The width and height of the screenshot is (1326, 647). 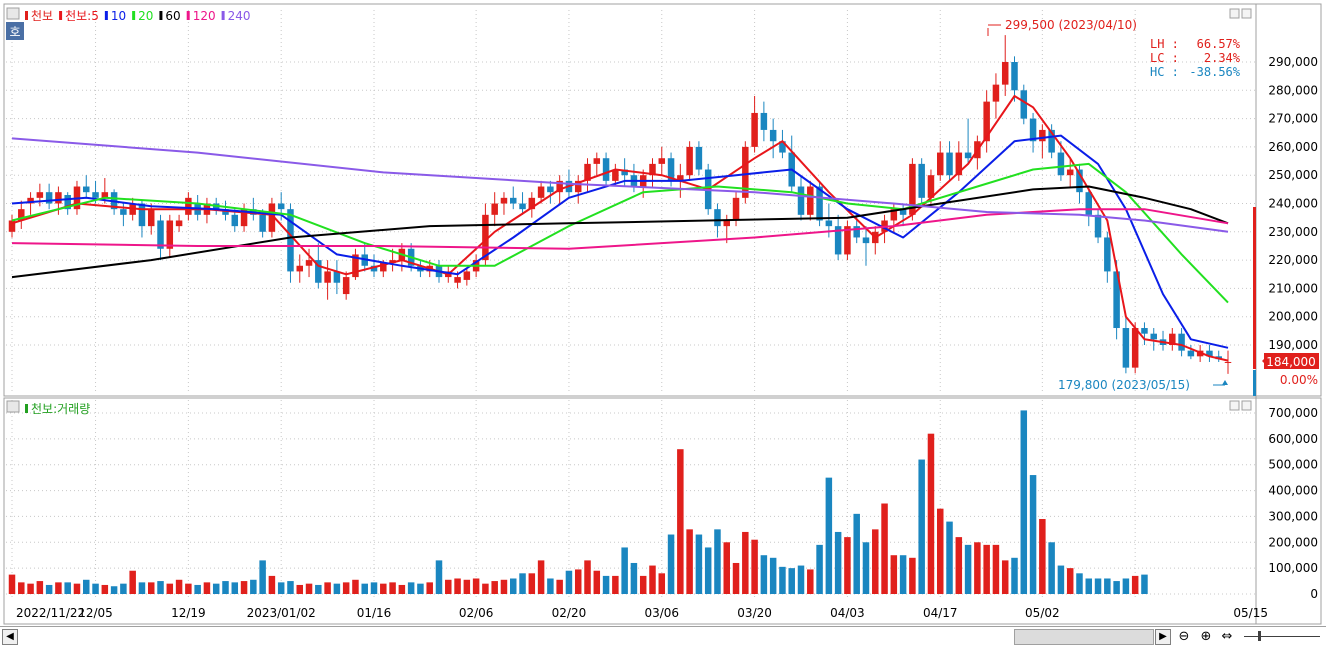 I want to click on chart-settings-icon, so click(x=13, y=13).